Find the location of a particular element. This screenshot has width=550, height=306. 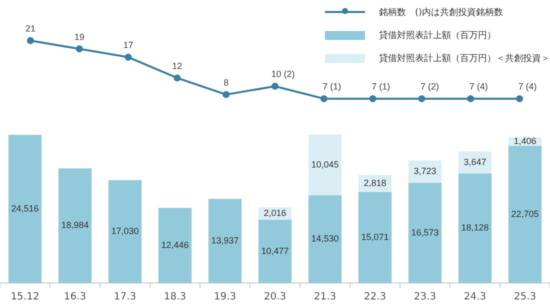

legend-label: 銘柄数 ()内は共創投資銘柄数 is located at coordinates (441, 12).